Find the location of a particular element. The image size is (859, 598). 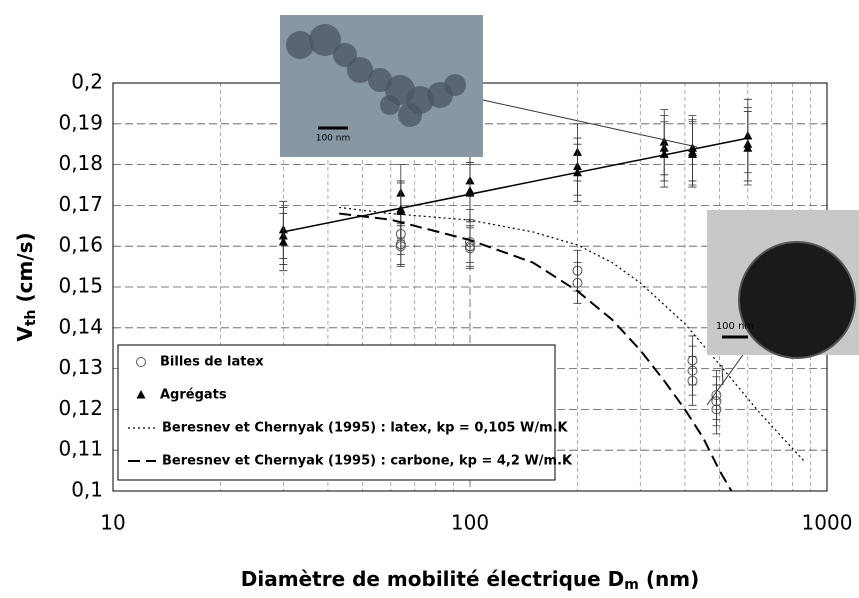

x-axis-title: Diamètre de mobilité électrique Dm (nm) is located at coordinates (470, 580).